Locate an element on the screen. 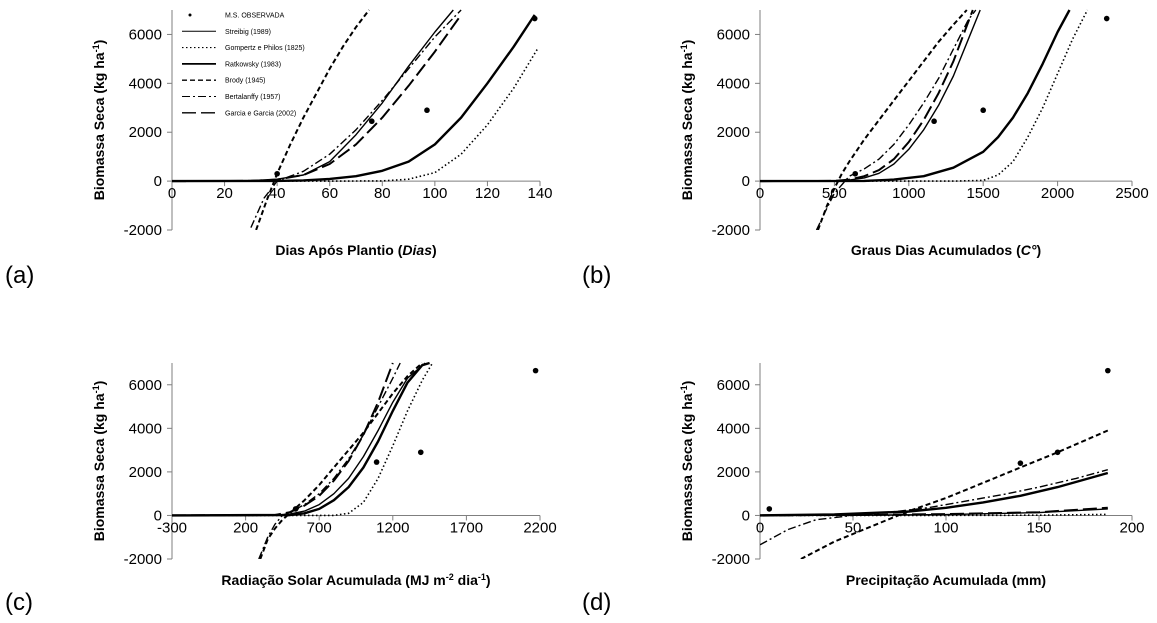  legend-marker is located at coordinates (190, 15).